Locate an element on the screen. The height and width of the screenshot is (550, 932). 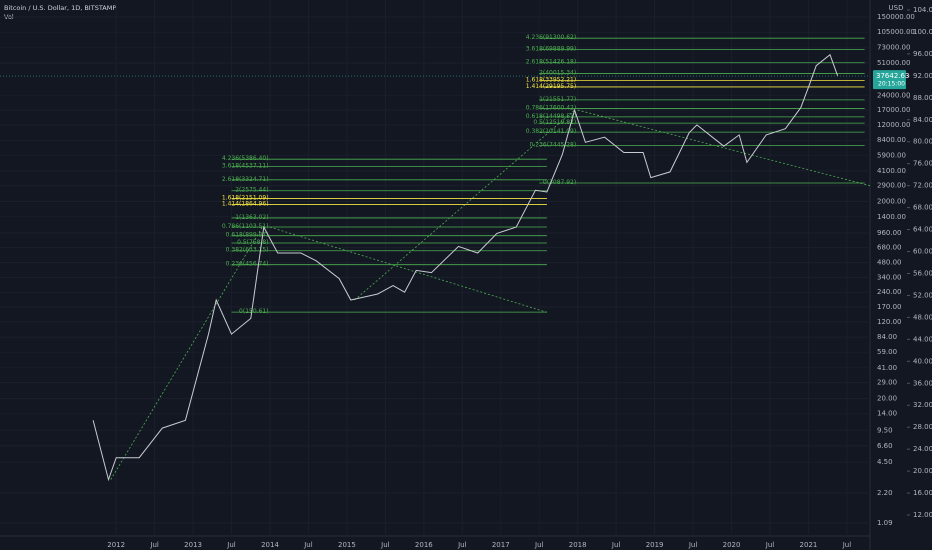
fib-label: 1.618(2151.09) is located at coordinates (245, 197).